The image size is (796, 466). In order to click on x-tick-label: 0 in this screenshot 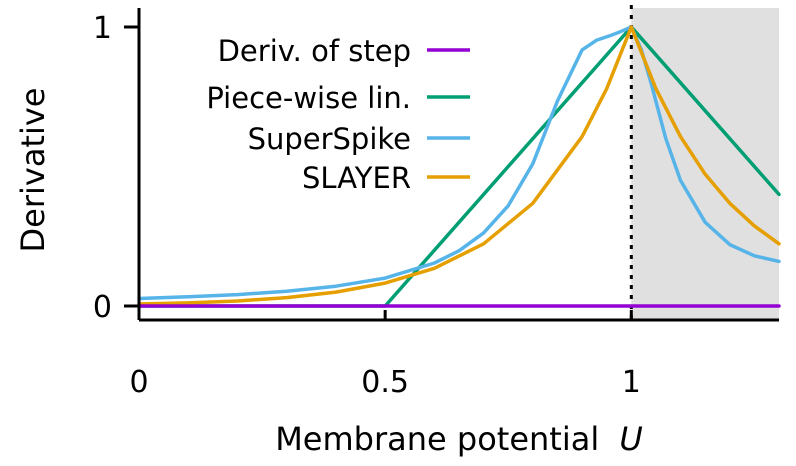, I will do `click(138, 382)`.